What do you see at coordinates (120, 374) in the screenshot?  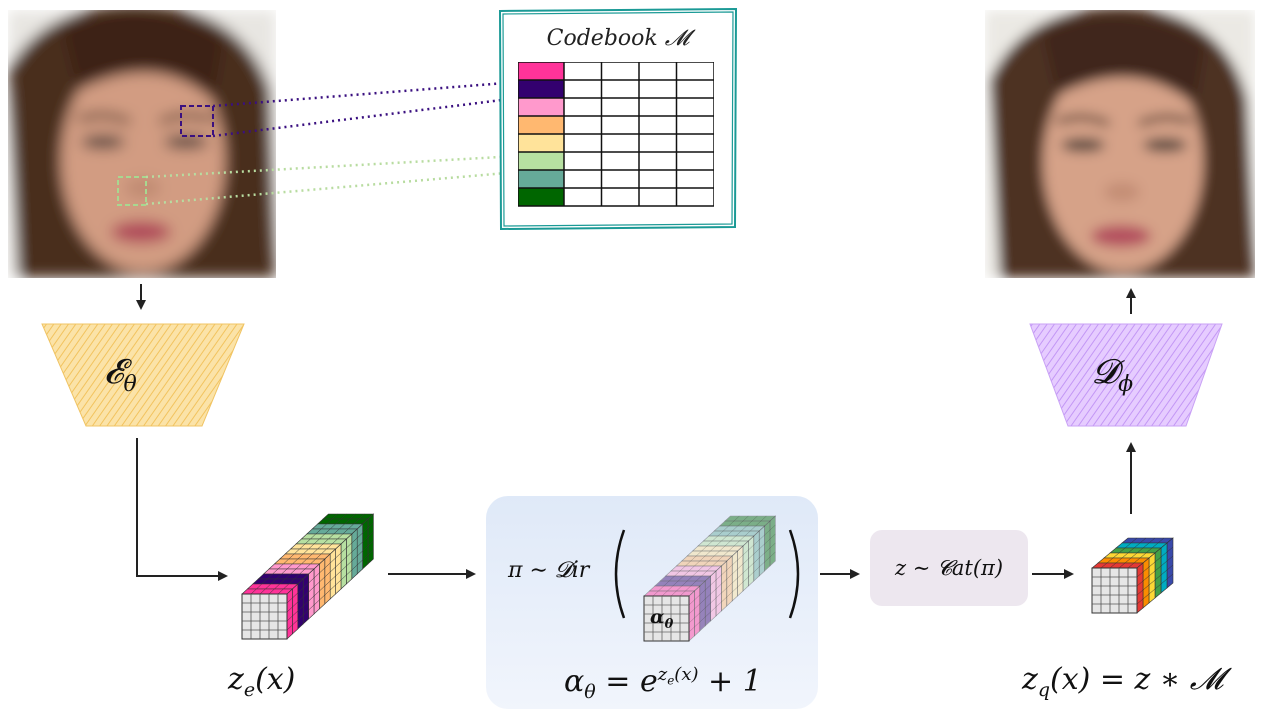 I see `encoder-label: 𝓔θ` at bounding box center [120, 374].